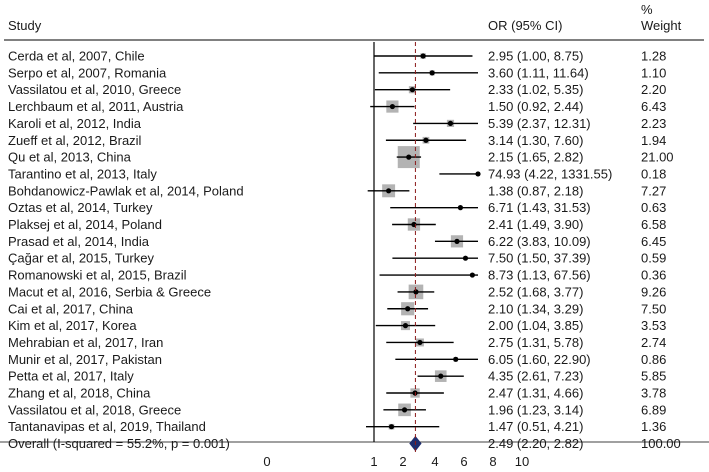 Image resolution: width=709 pixels, height=472 pixels. What do you see at coordinates (492, 461) in the screenshot?
I see `x-tick-label: 8` at bounding box center [492, 461].